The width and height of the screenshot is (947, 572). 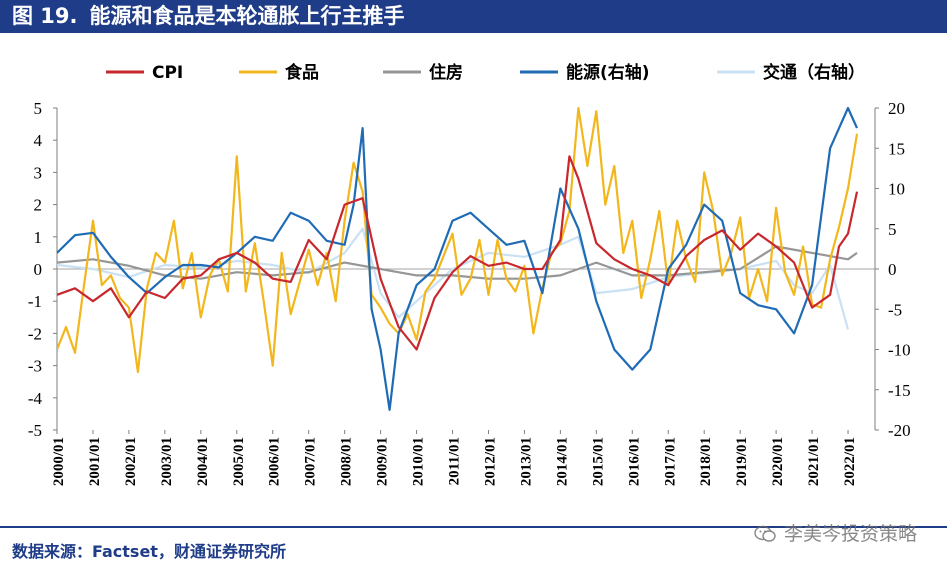 What do you see at coordinates (455, 461) in the screenshot?
I see `x-tick-label: 2011/01` at bounding box center [455, 461].